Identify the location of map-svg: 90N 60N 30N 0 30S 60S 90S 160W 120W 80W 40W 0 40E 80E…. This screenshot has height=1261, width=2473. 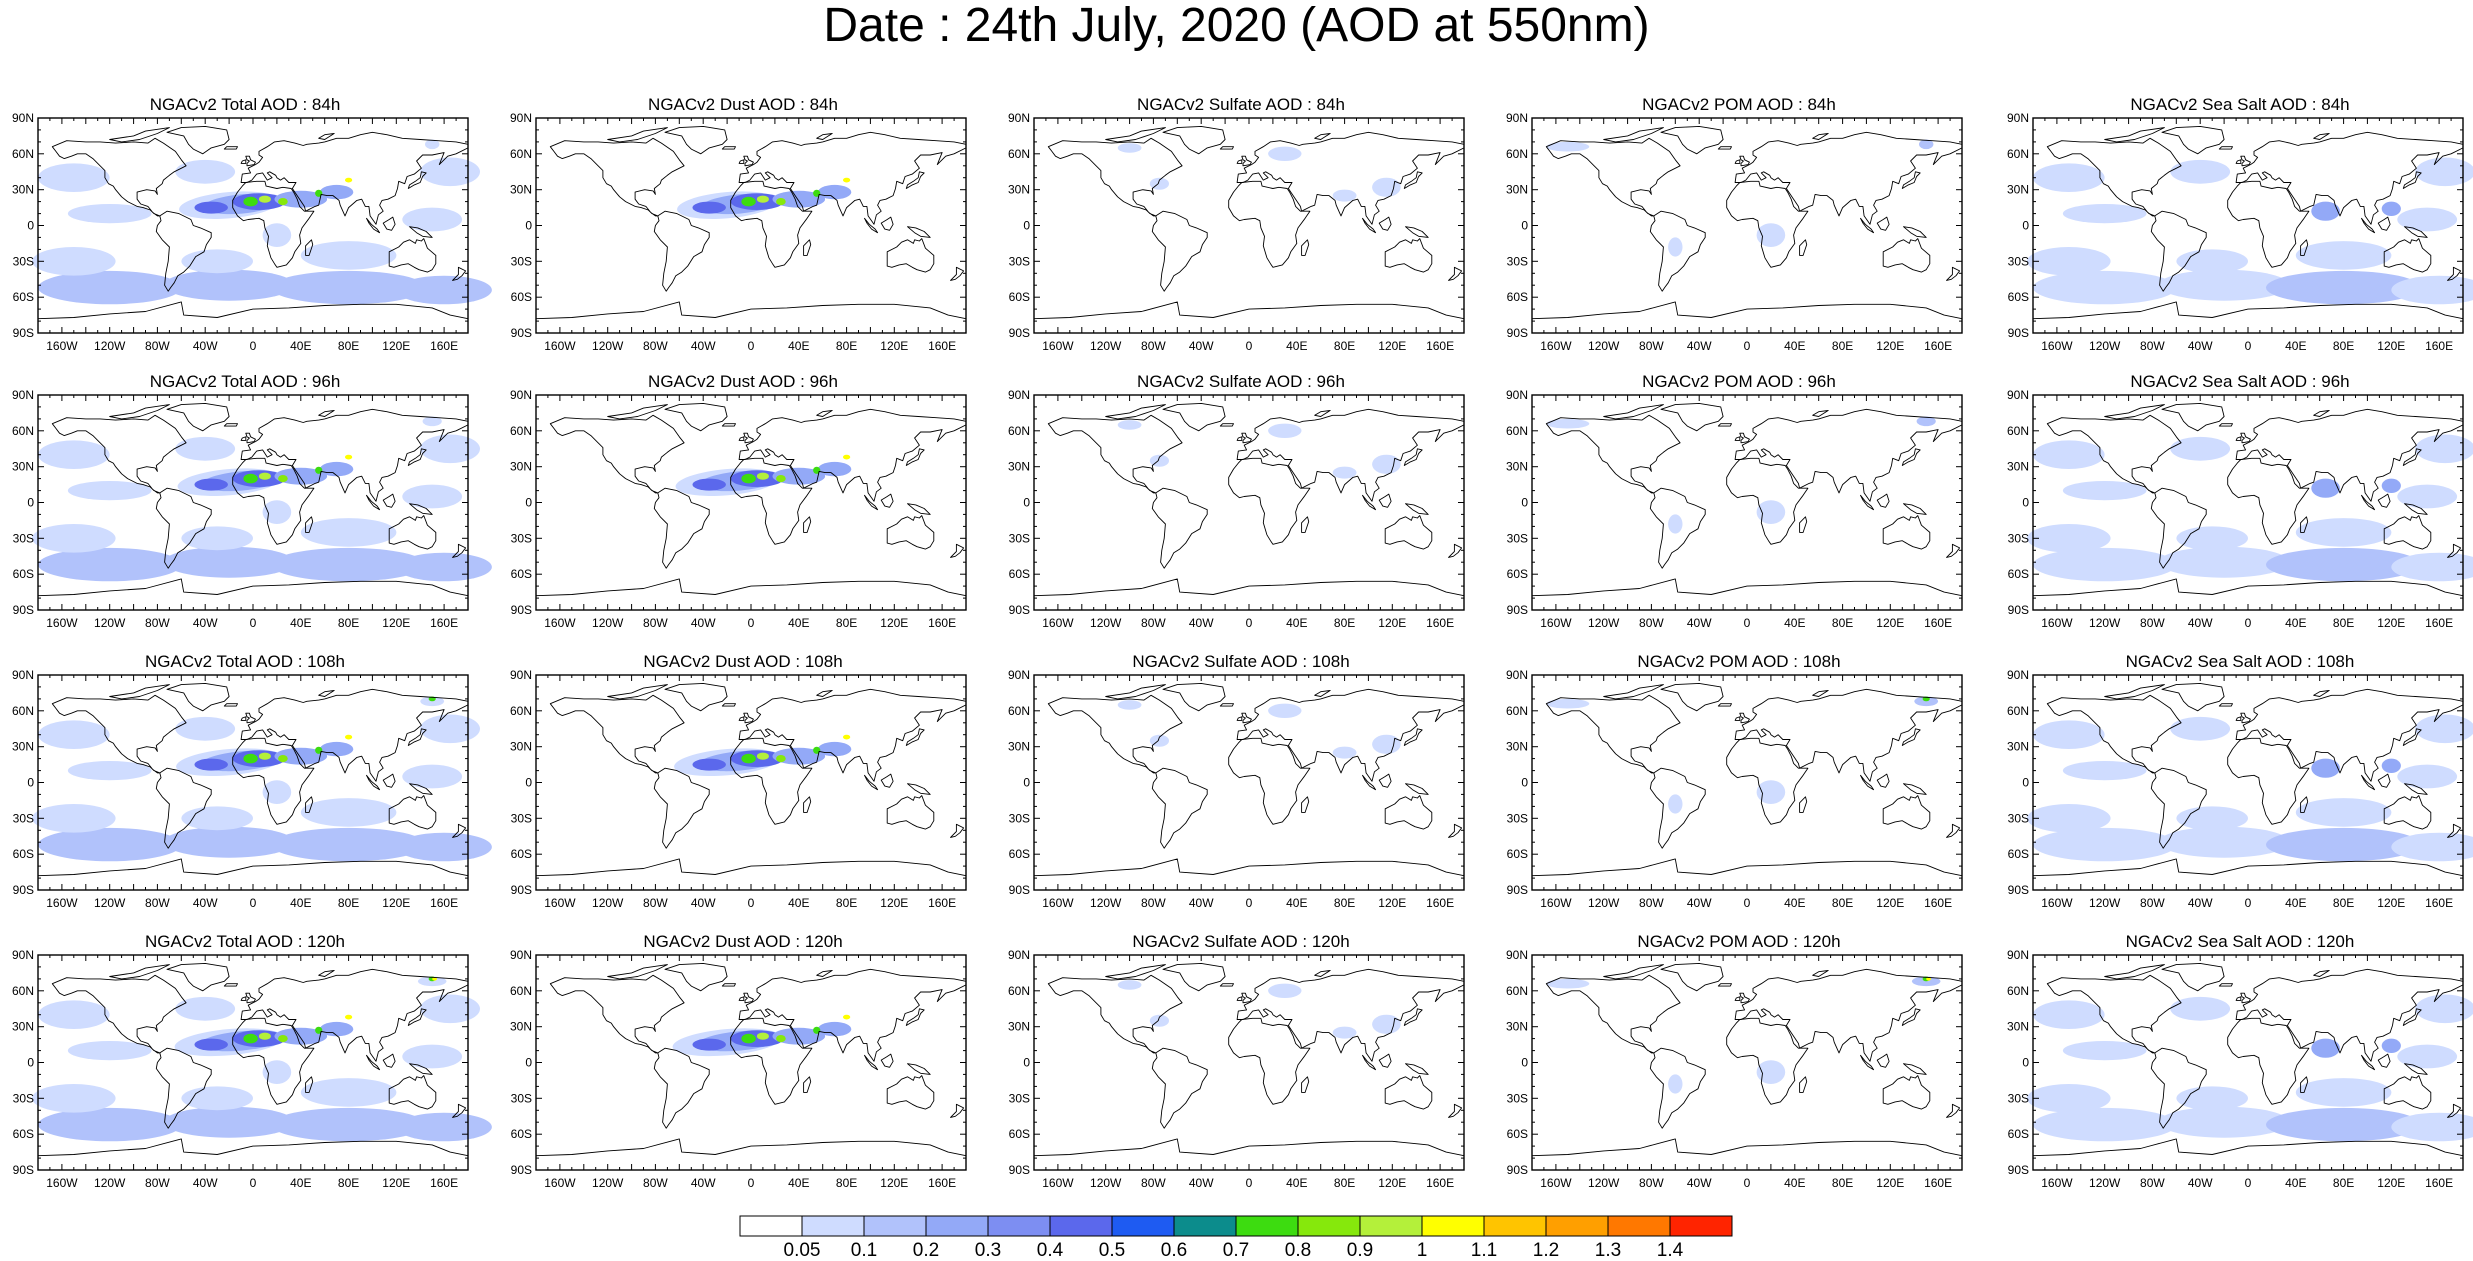
(738, 232).